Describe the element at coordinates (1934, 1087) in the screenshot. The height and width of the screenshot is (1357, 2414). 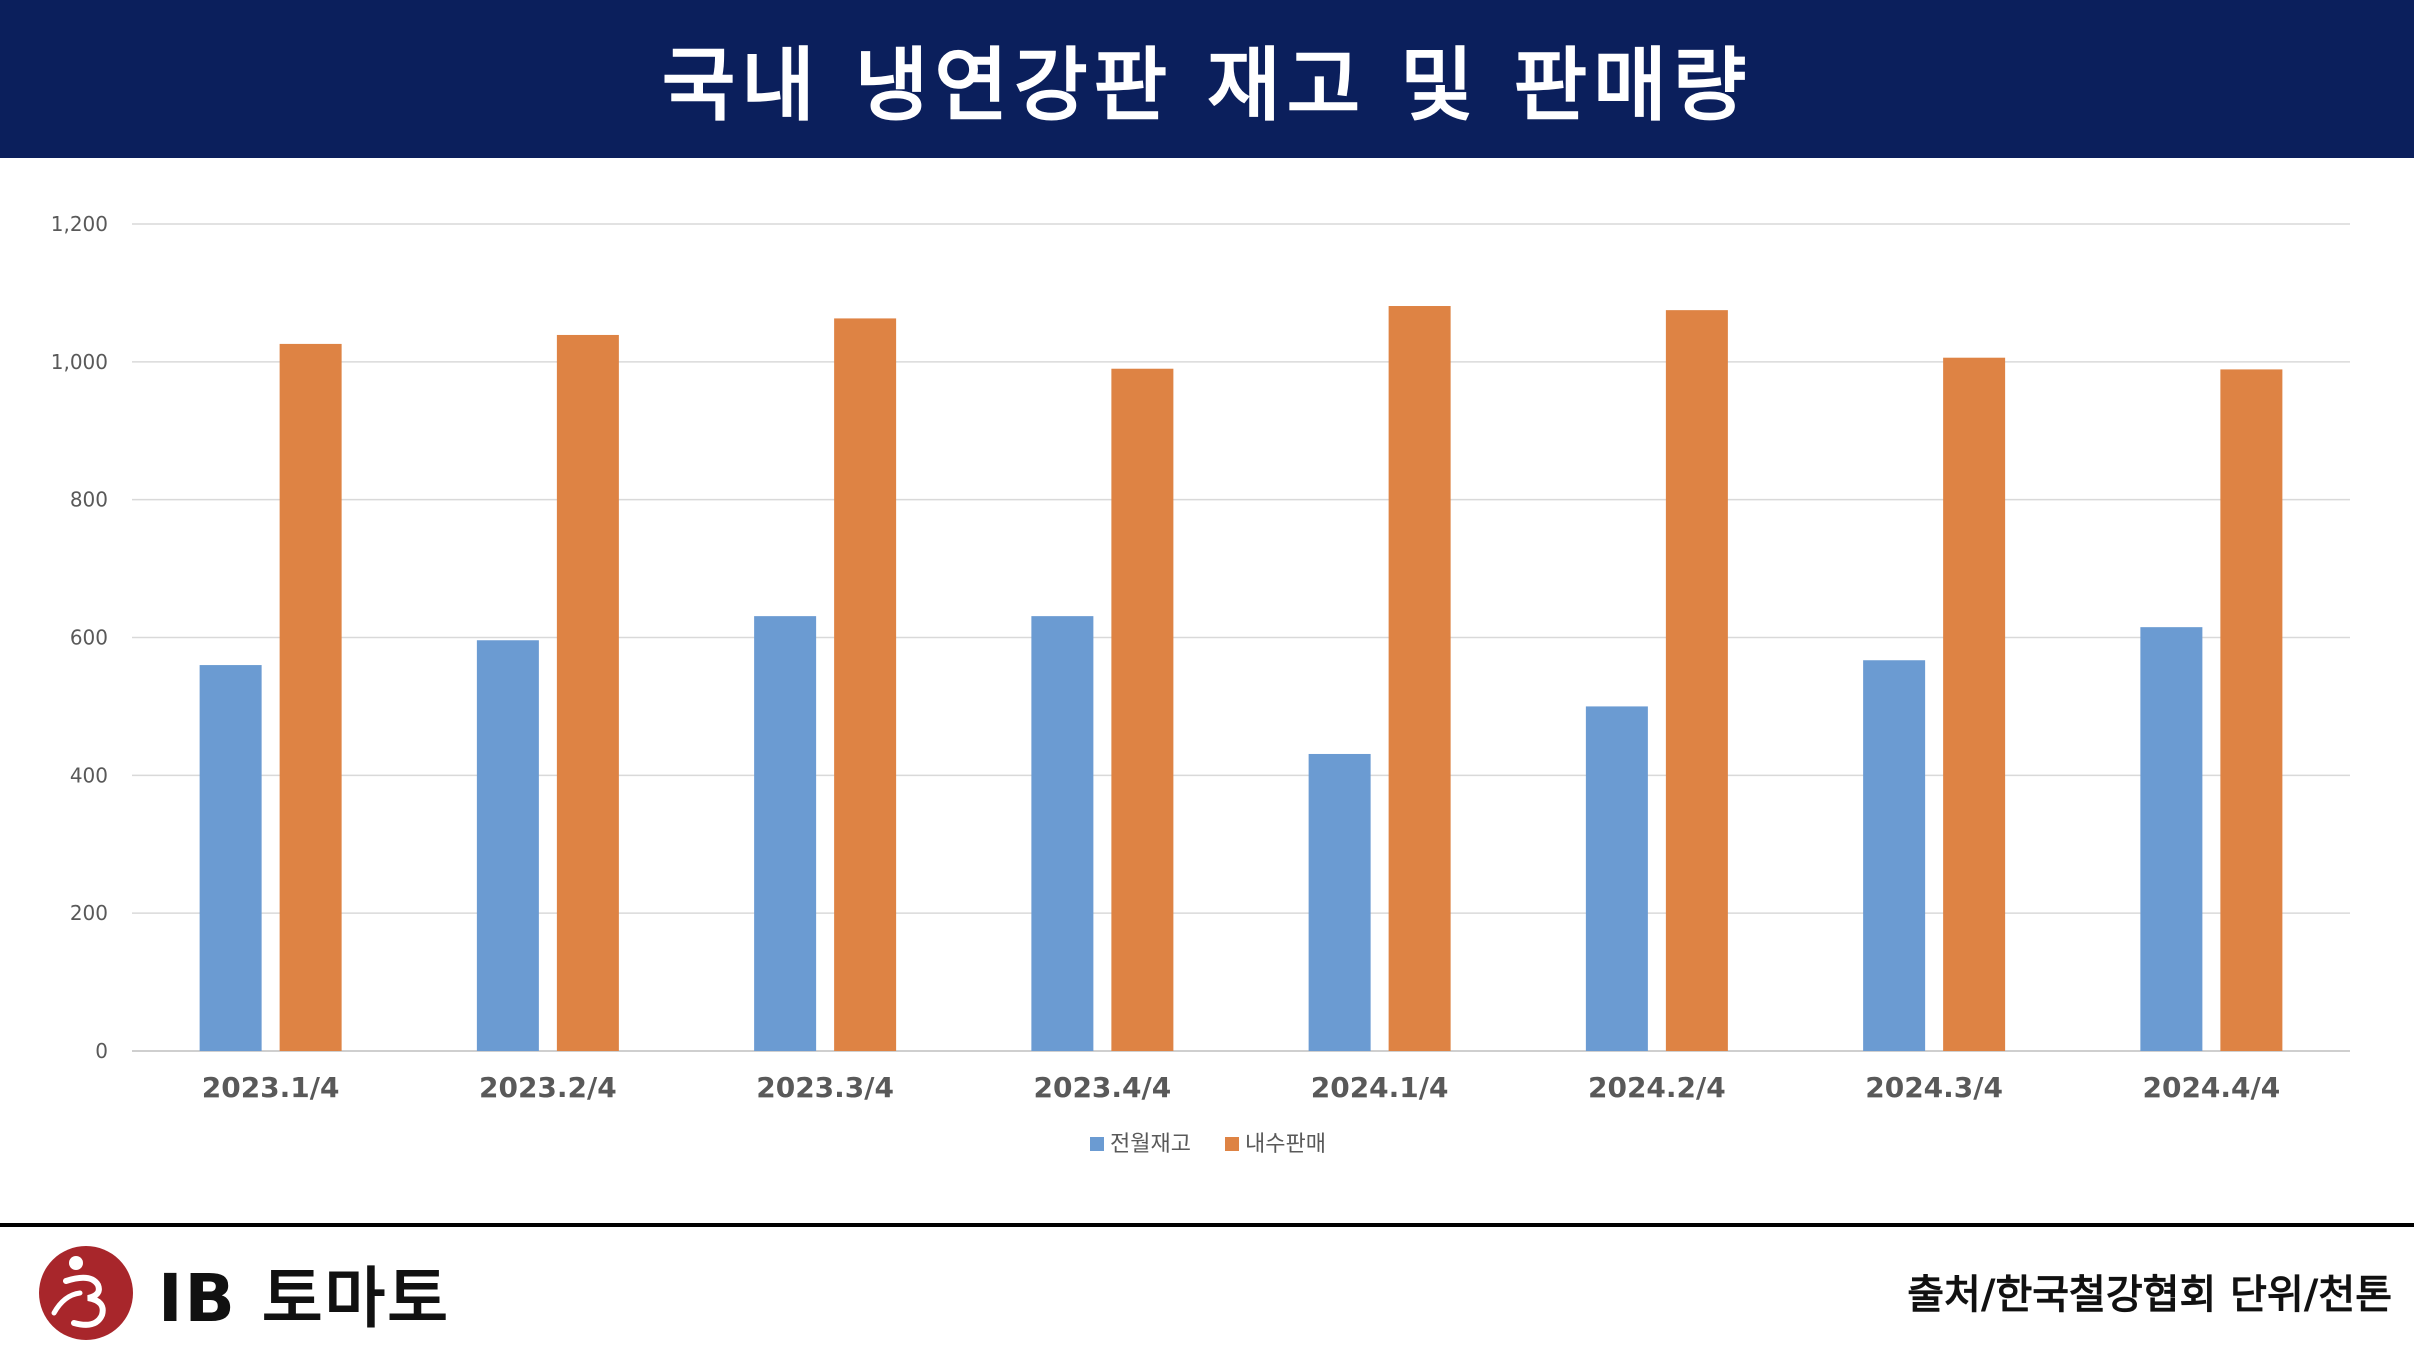
I see `x-tick-label: 2024.3/4` at that location.